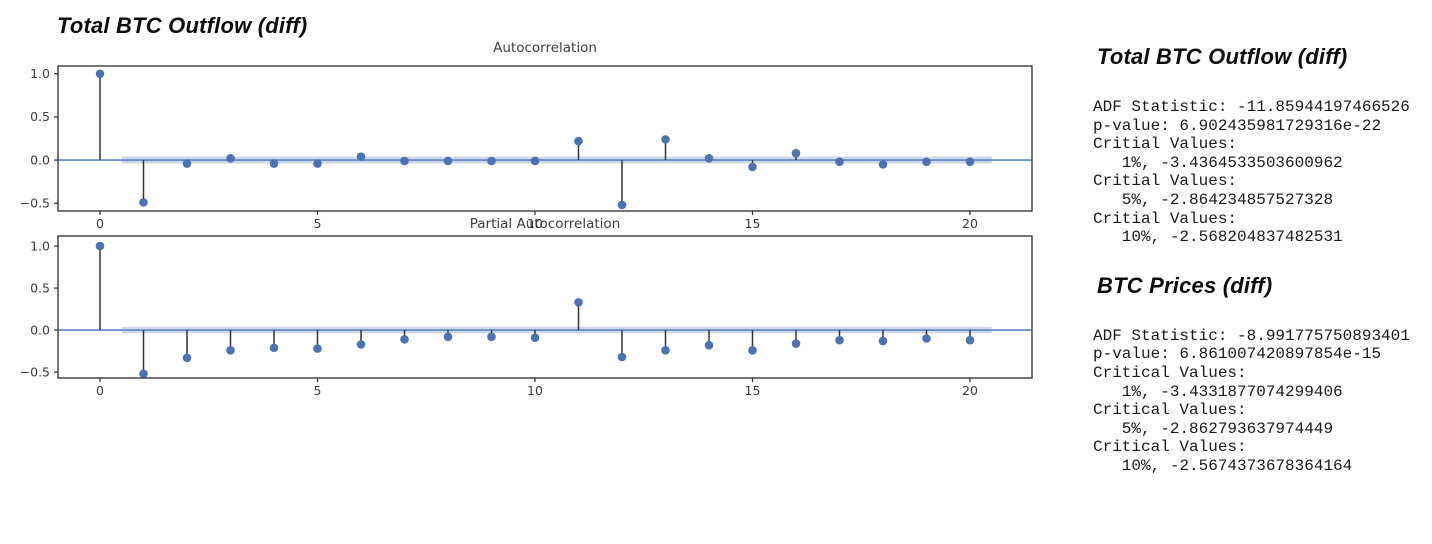 The height and width of the screenshot is (544, 1432). I want to click on stat-line: 10%, -2.5674373678364164, so click(1223, 465).